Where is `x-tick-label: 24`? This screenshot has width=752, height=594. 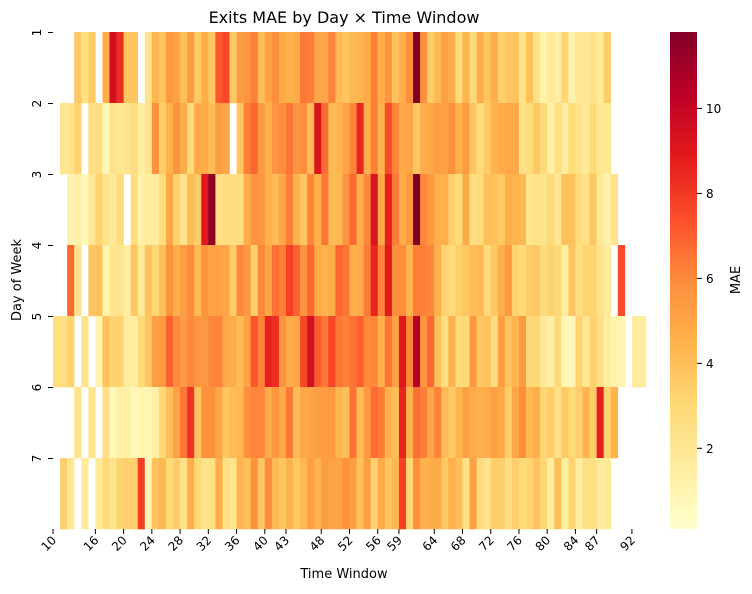 x-tick-label: 24 is located at coordinates (147, 543).